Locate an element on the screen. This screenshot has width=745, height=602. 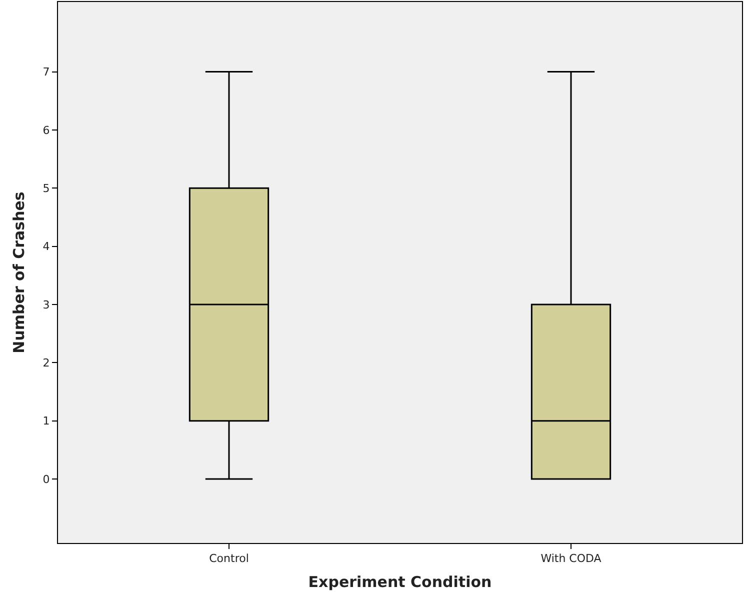
y-tick-label: 5 is located at coordinates (46, 188).